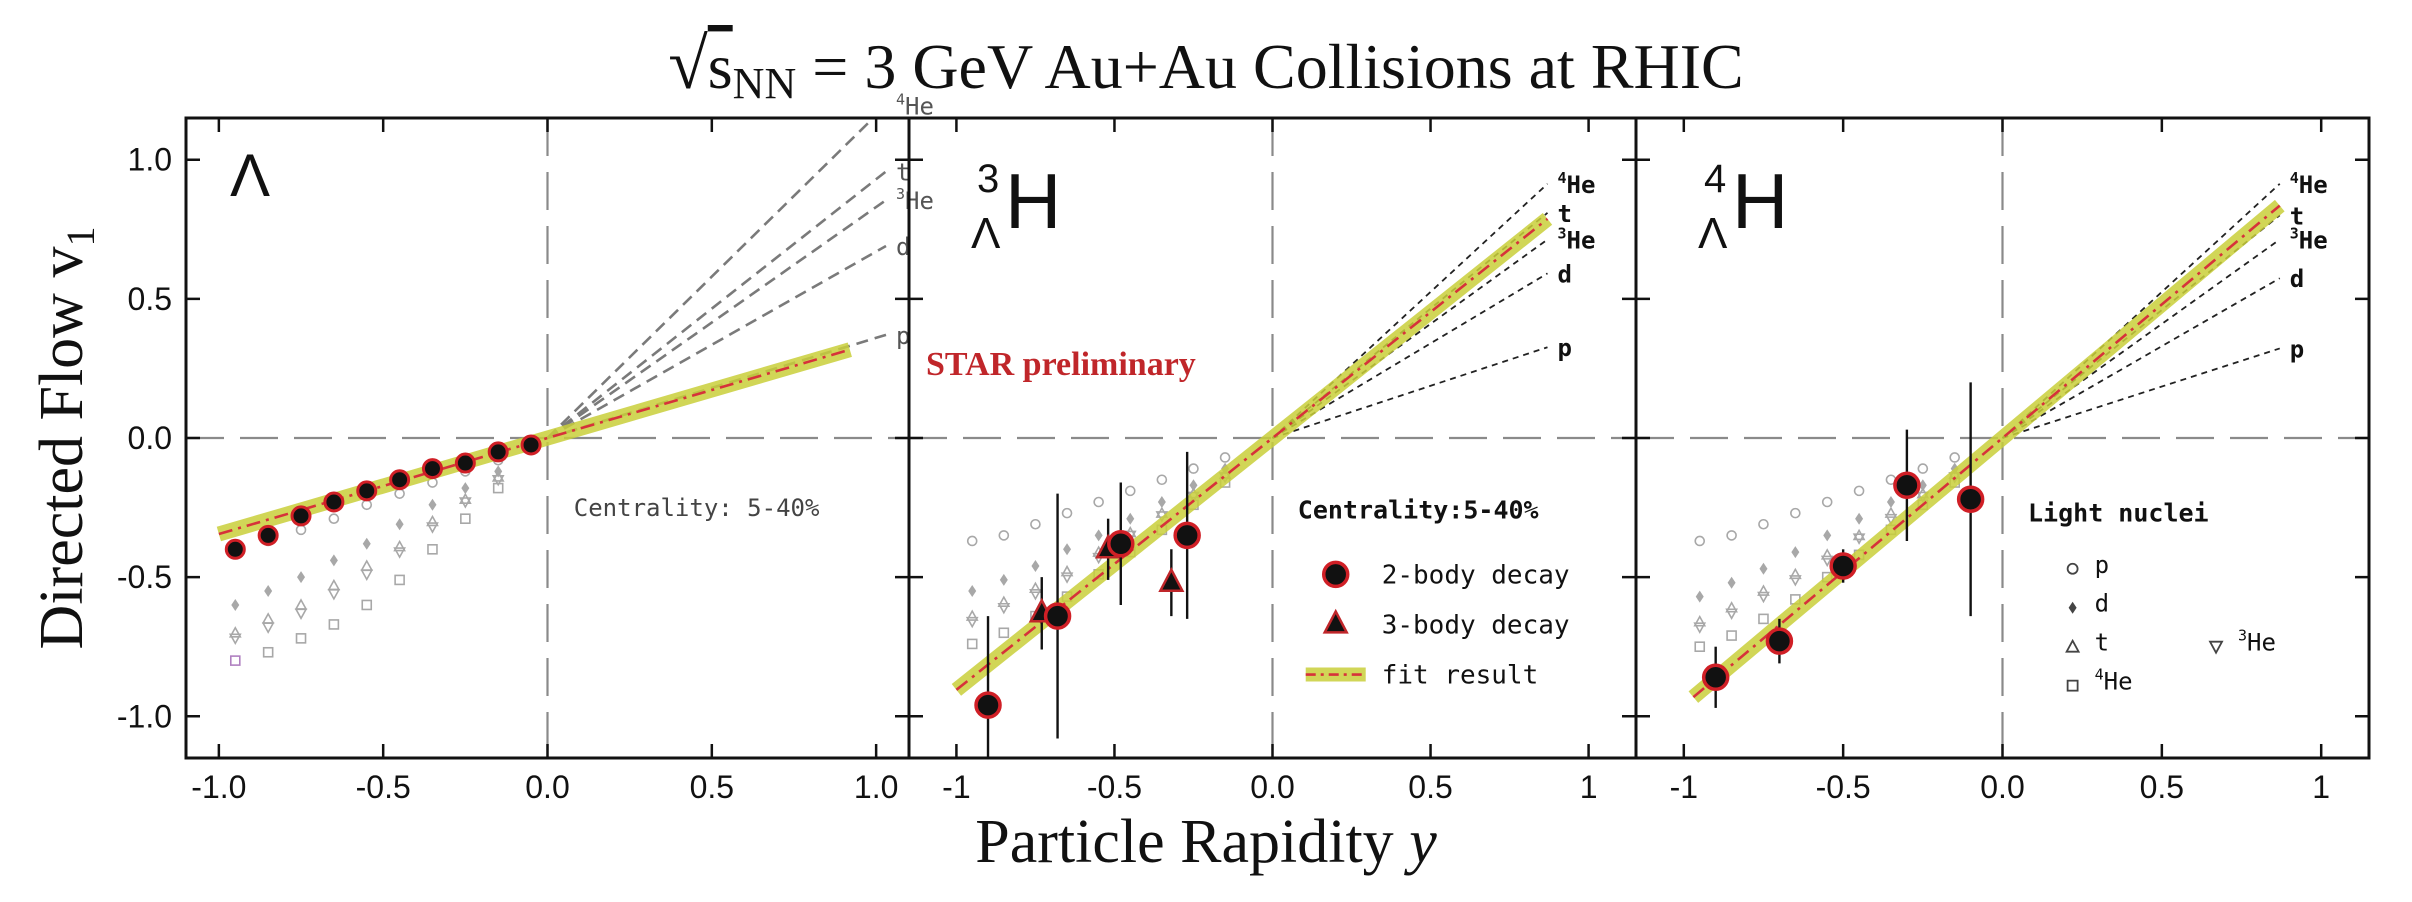  Describe the element at coordinates (2102, 565) in the screenshot. I see `legend-label: p` at that location.